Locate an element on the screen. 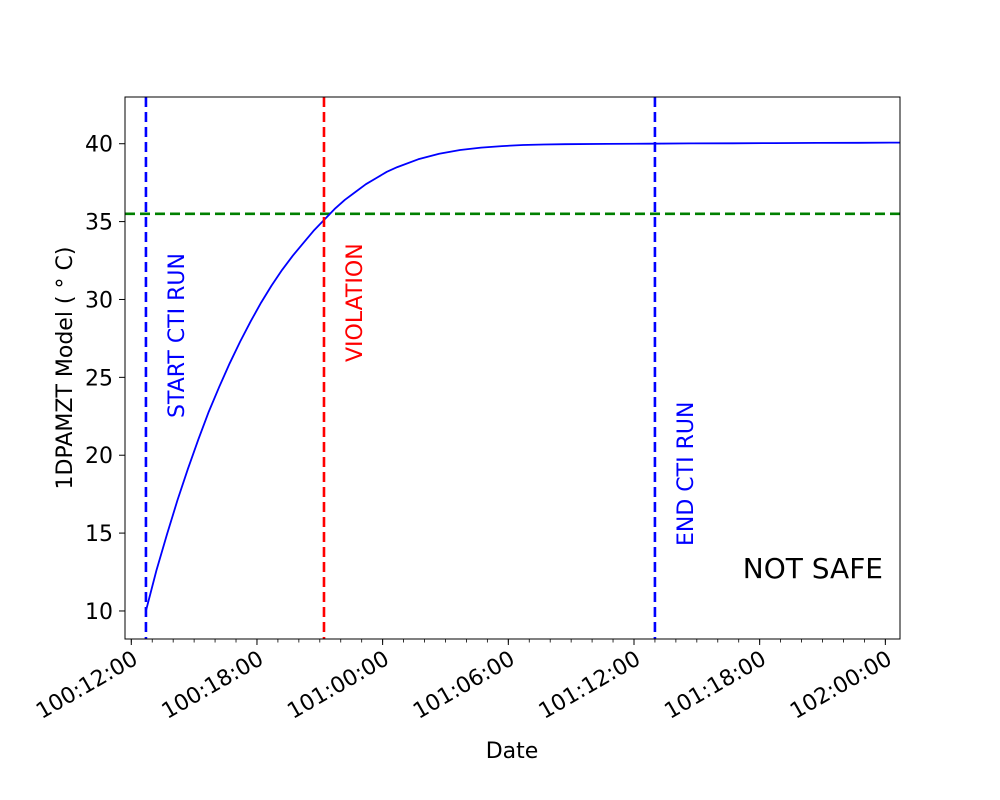 The height and width of the screenshot is (800, 1000). y-tick-label: 25 is located at coordinates (99, 378).